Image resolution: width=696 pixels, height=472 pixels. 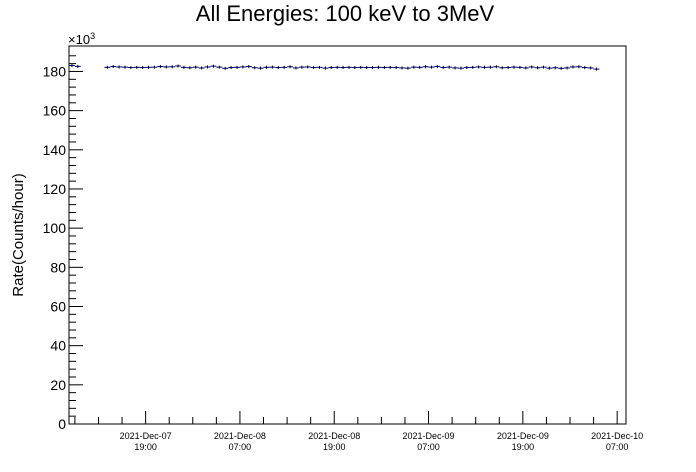 I want to click on y-tick-label: 0, so click(x=62, y=424).